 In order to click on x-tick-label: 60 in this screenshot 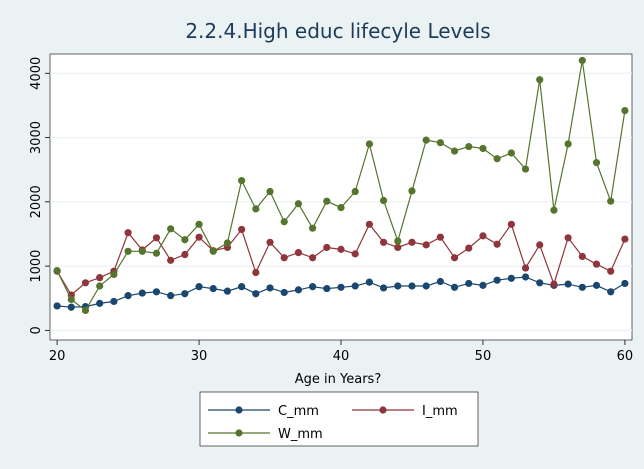, I will do `click(625, 356)`.